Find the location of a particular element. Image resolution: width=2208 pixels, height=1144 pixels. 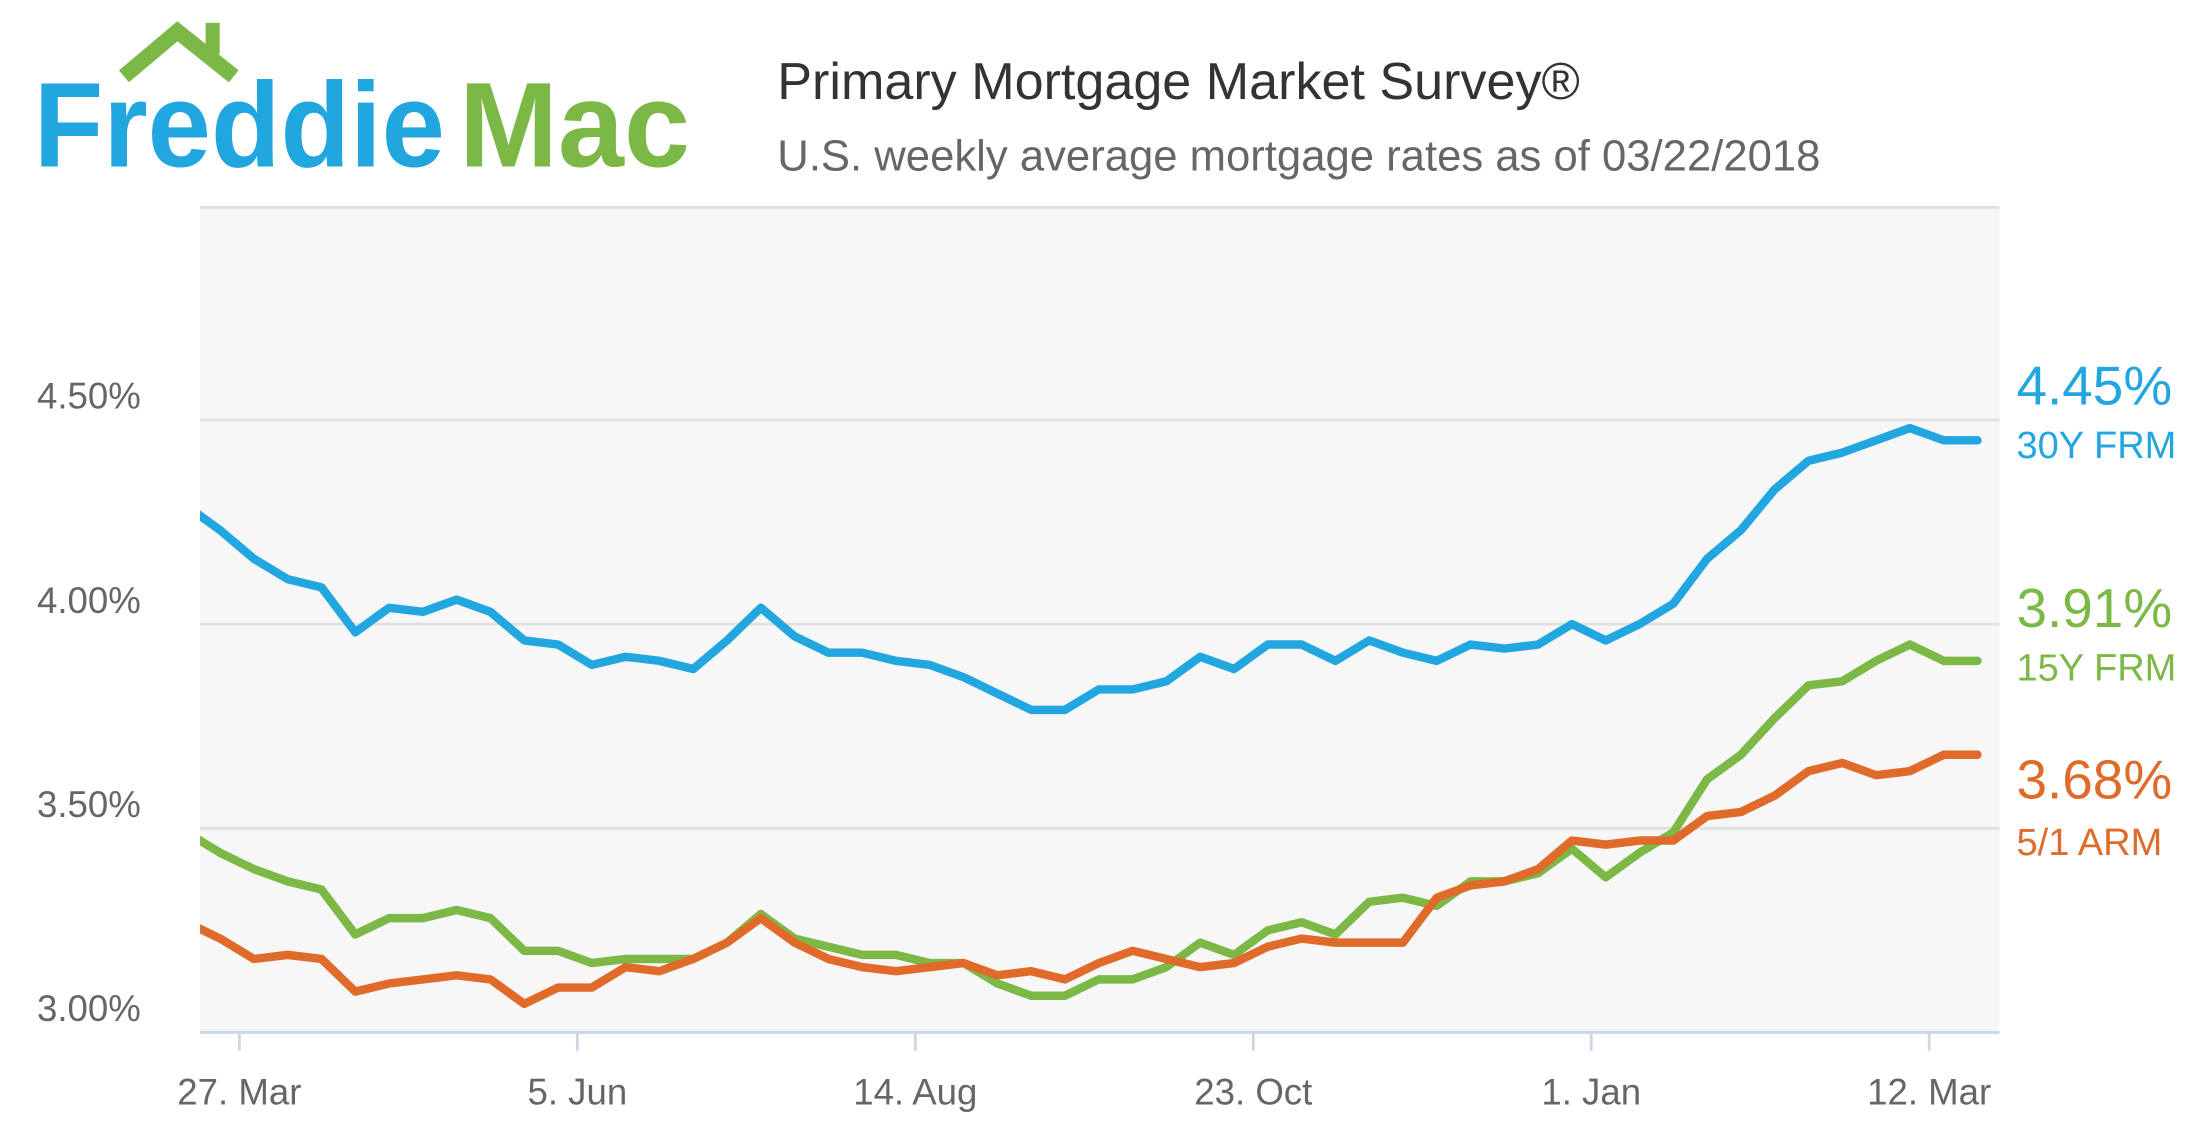

freddie-mac-logo: Freddie Mac is located at coordinates (362, 106).